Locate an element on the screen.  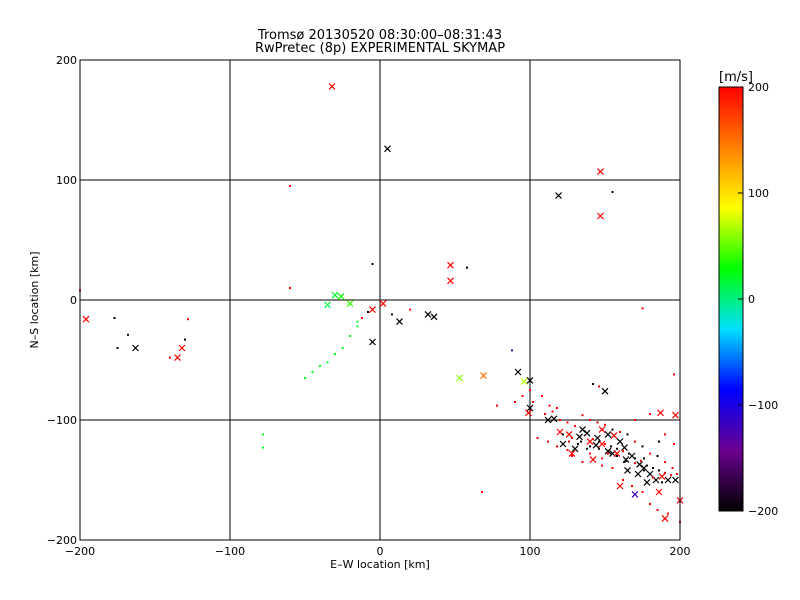
x-tick-label: −100 is located at coordinates (230, 551).